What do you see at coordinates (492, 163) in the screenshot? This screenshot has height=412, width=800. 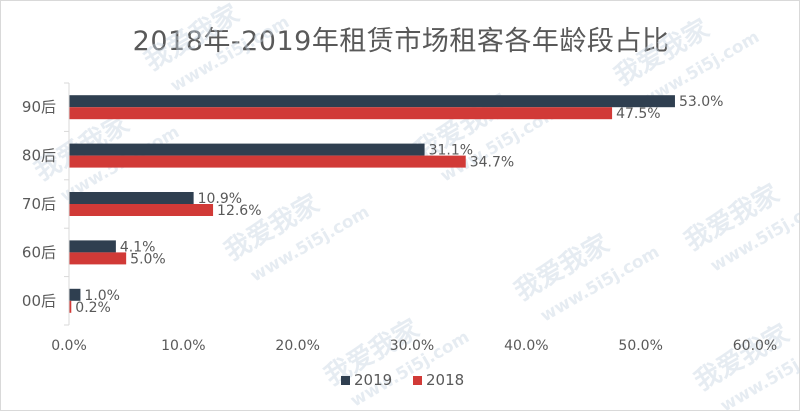 I see `data-label: 34.7%` at bounding box center [492, 163].